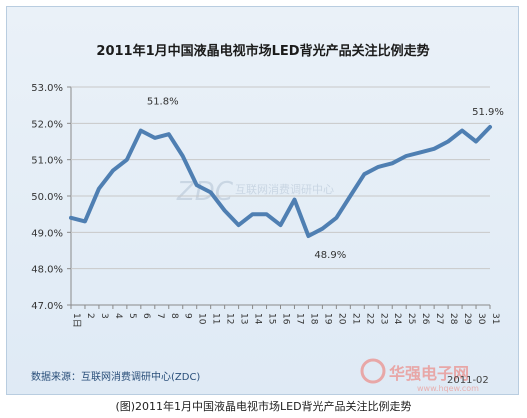  Describe the element at coordinates (425, 319) in the screenshot. I see `x-tick-label: 26` at that location.